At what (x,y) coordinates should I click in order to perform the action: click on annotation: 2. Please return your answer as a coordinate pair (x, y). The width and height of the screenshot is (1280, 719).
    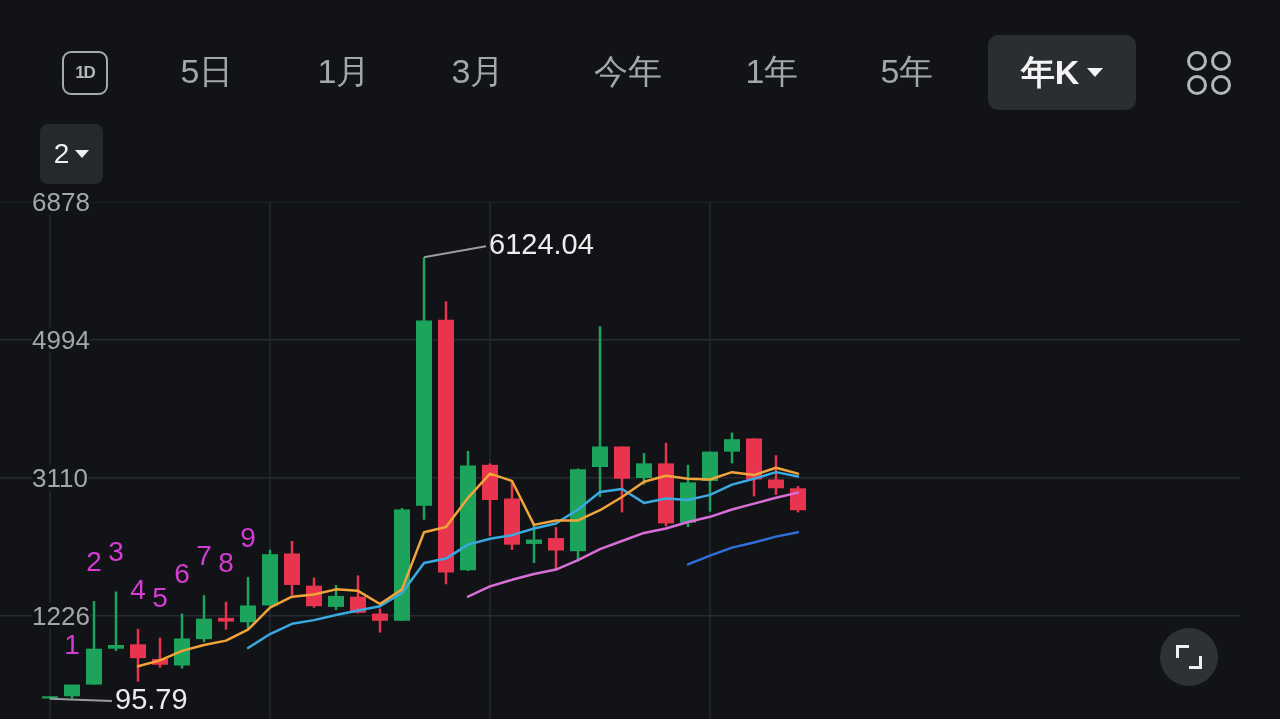
    Looking at the image, I should click on (94, 561).